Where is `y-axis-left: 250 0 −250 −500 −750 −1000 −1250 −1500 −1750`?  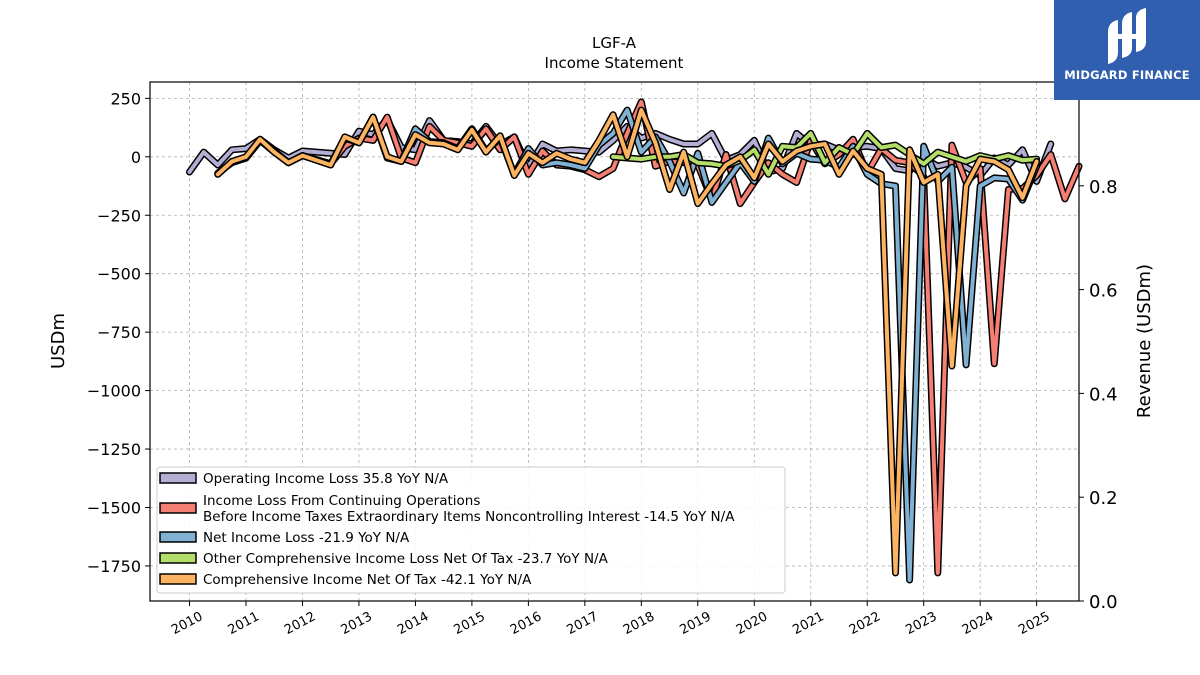
y-axis-left: 250 0 −250 −500 −750 −1000 −1250 −1500 −1750 is located at coordinates (118, 332).